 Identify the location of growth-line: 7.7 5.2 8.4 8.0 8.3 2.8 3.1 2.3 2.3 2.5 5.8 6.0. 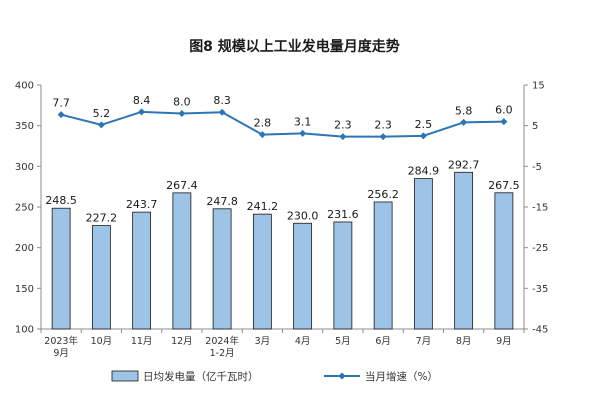
(282, 117).